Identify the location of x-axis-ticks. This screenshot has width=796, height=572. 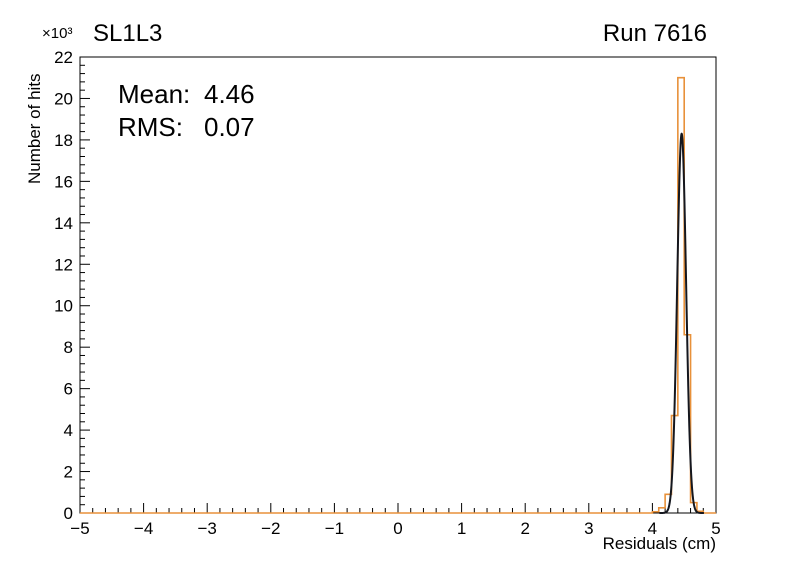
(398, 508).